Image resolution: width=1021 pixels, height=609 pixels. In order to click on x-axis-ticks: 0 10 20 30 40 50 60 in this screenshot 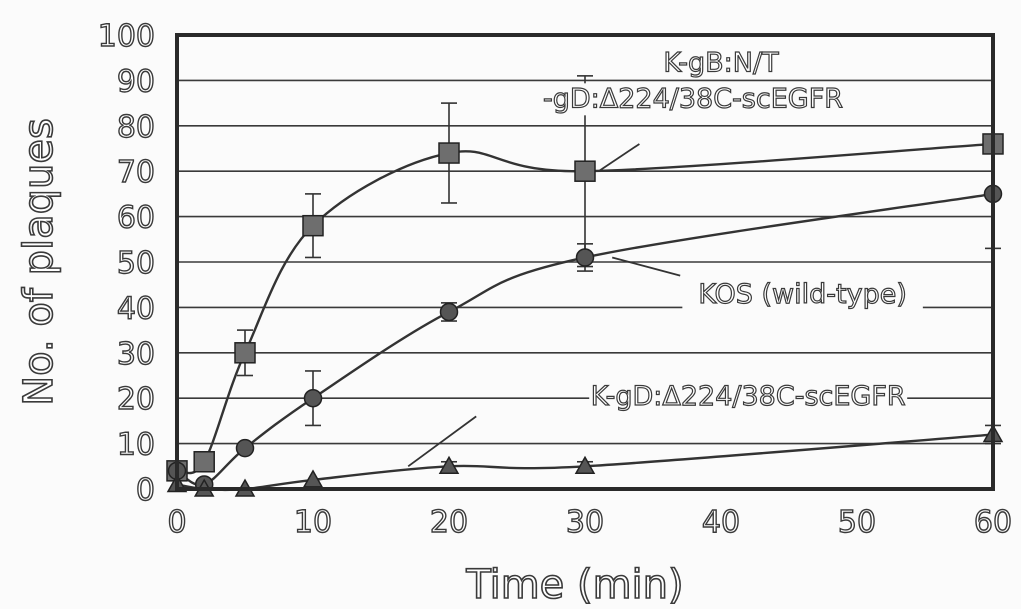, I will do `click(589, 522)`.